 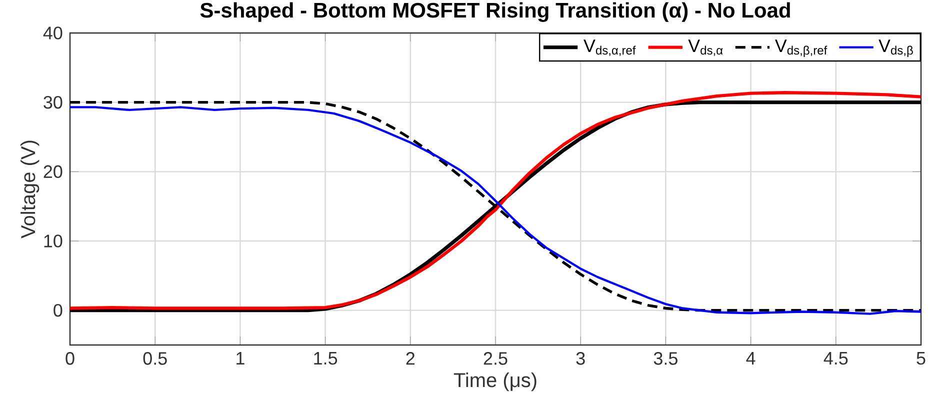 What do you see at coordinates (921, 358) in the screenshot?
I see `x-tick-label: 5` at bounding box center [921, 358].